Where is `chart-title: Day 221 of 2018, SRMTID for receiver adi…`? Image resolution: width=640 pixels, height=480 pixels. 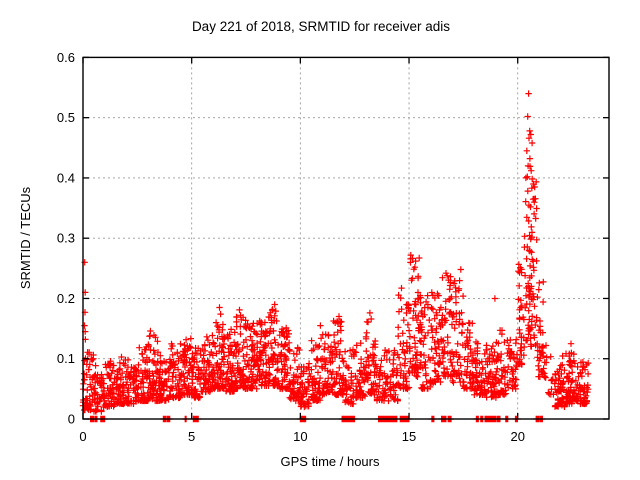
chart-title: Day 221 of 2018, SRMTID for receiver adi… is located at coordinates (321, 26).